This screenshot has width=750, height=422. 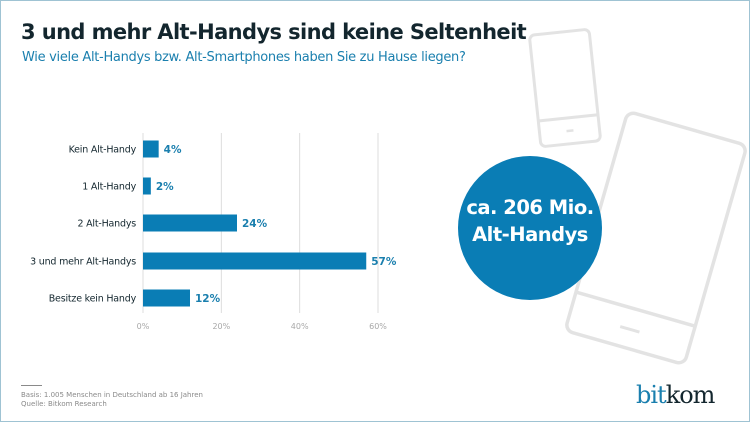 I want to click on category-label: 1 Alt-Handy, so click(x=109, y=187).